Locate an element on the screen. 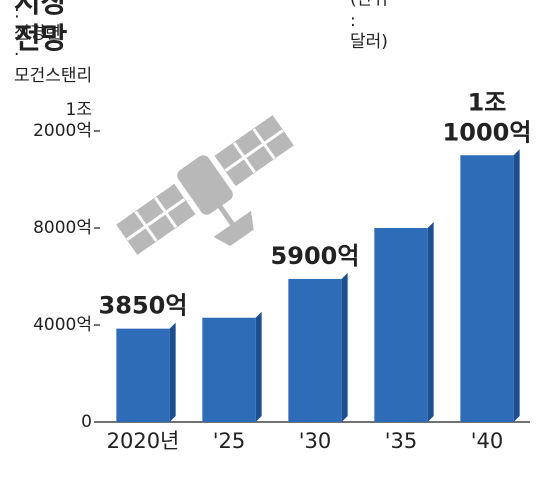 The image size is (540, 480). y-tick-label: 1조 2000억 is located at coordinates (62, 120).